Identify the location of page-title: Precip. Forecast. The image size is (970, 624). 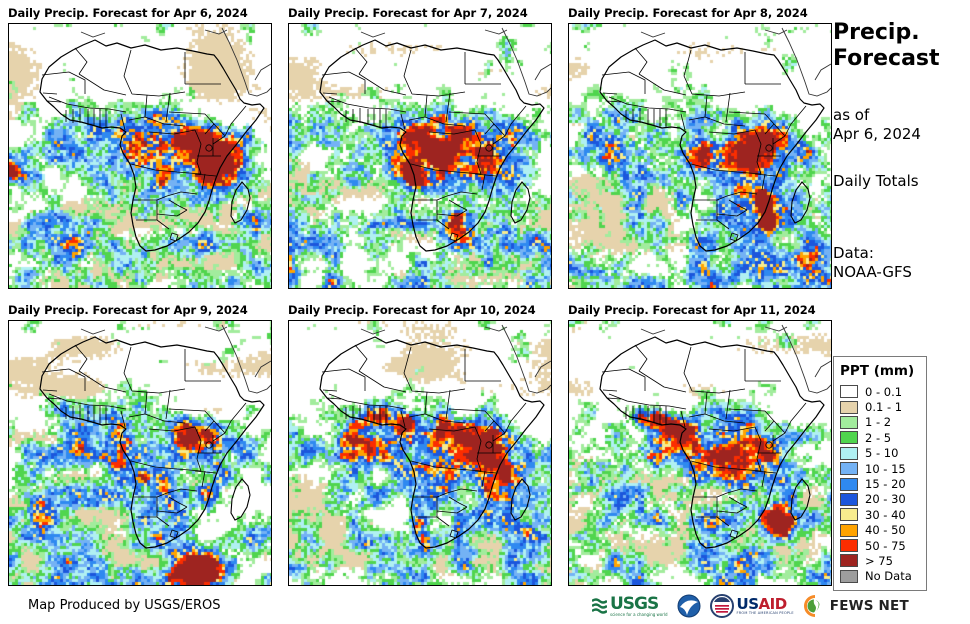
(886, 46).